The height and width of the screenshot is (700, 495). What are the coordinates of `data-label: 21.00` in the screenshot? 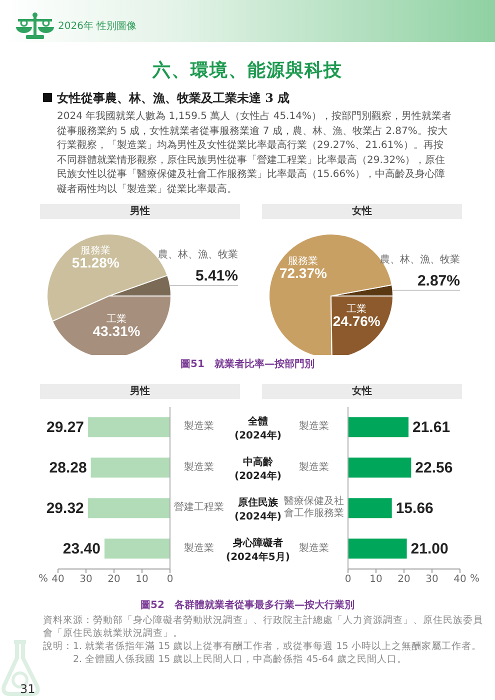 It's located at (429, 549).